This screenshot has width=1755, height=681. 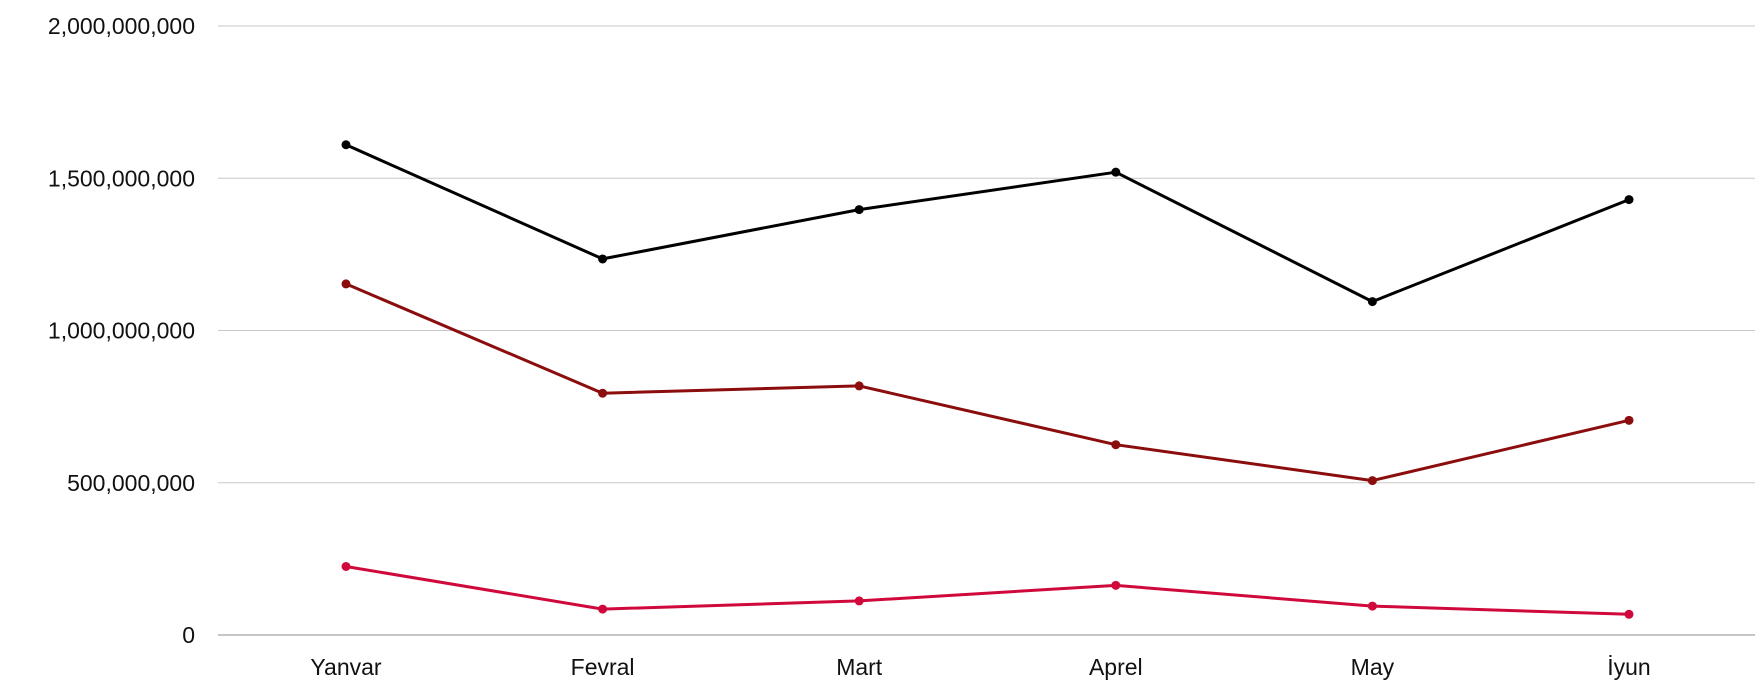 I want to click on y-tick-label: 1,500,000,000, so click(x=121, y=178).